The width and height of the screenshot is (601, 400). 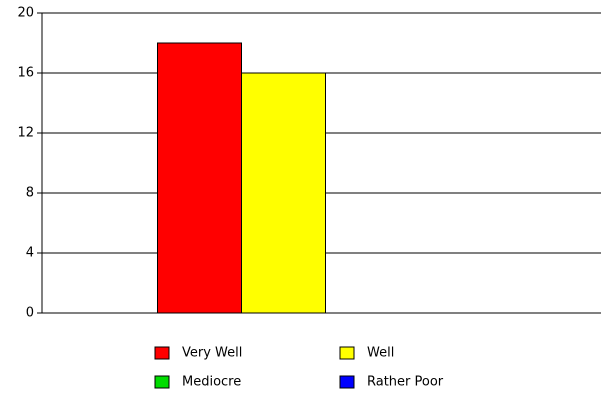 I want to click on legend-label: Well, so click(x=380, y=353).